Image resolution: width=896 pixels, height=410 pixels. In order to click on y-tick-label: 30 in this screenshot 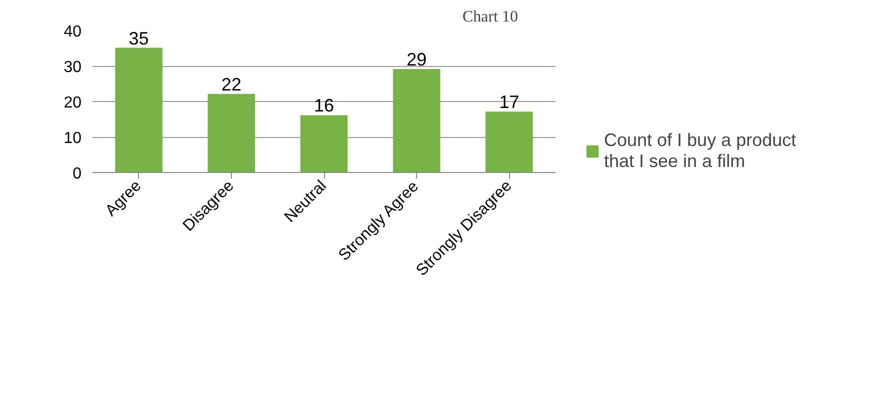, I will do `click(73, 67)`.